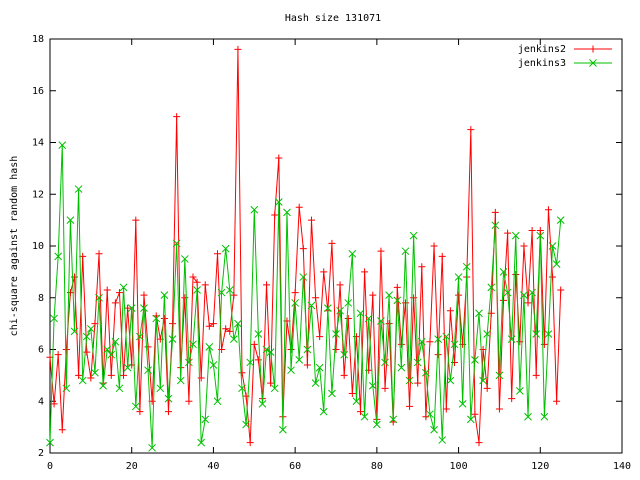 This screenshot has width=640, height=480. What do you see at coordinates (213, 466) in the screenshot?
I see `x-tick-label: 40` at bounding box center [213, 466].